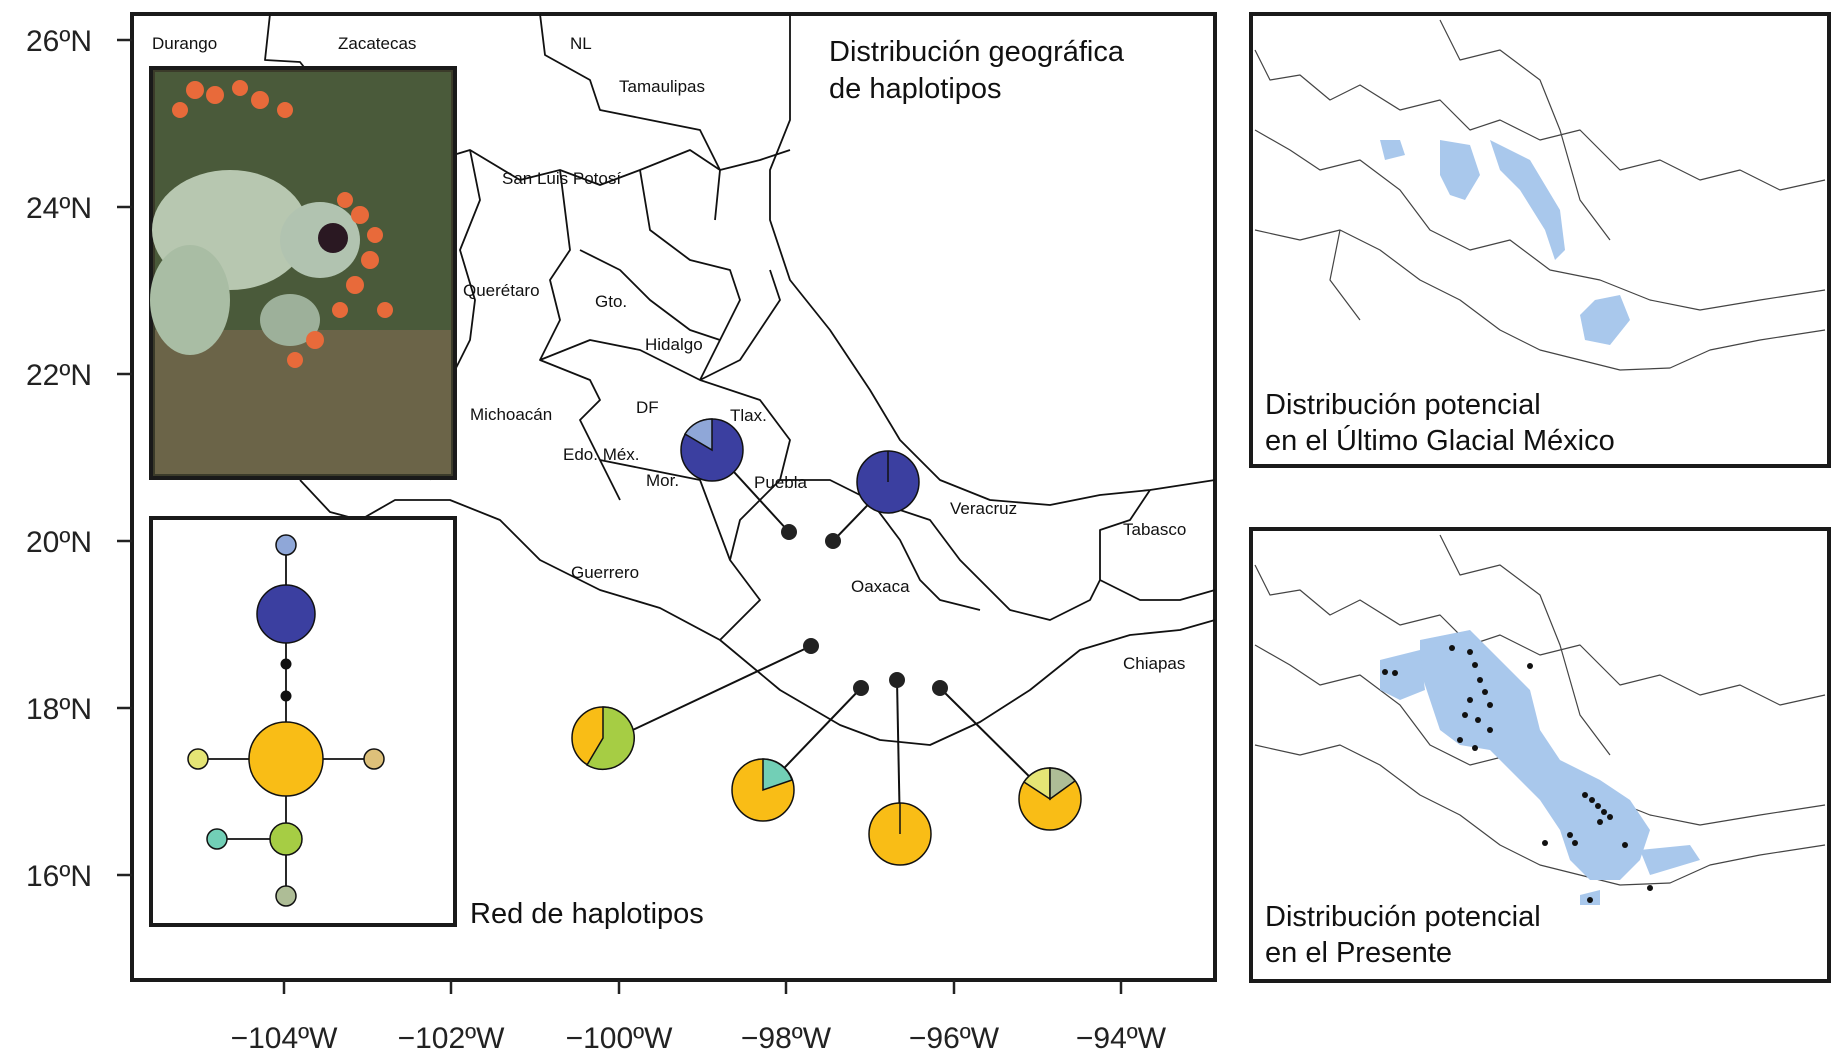 This screenshot has height=1063, width=1837. Describe the element at coordinates (1505, 242) in the screenshot. I see `lgm-suitability` at that location.